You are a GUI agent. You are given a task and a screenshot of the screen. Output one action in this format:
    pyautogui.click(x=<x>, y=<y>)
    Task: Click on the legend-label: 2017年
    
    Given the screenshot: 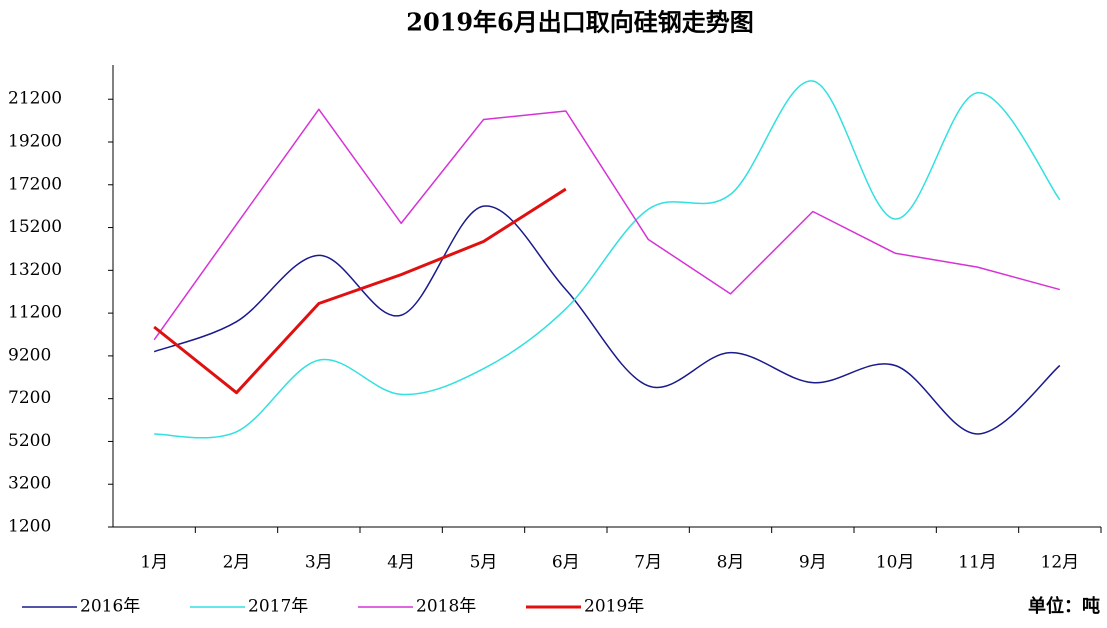 What is the action you would take?
    pyautogui.click(x=278, y=607)
    